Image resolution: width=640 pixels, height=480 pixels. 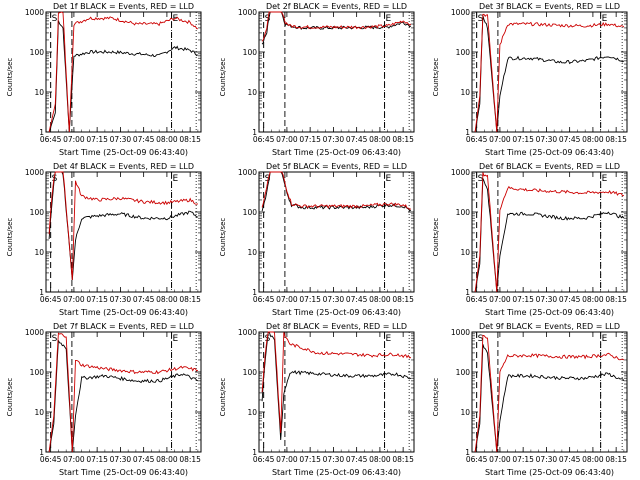 What do you see at coordinates (123, 6) in the screenshot?
I see `chart-title: Det 1f BLACK = Events, RED = LLD` at bounding box center [123, 6].